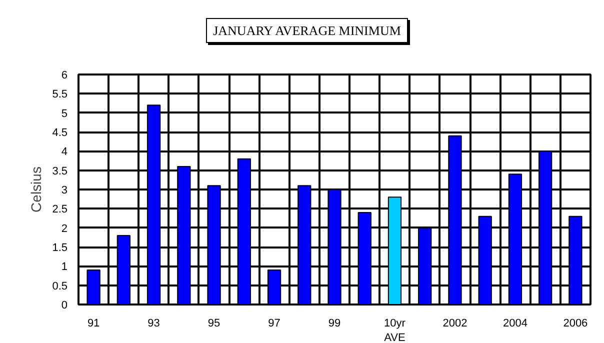  What do you see at coordinates (64, 267) in the screenshot?
I see `y-tick-label: 1` at bounding box center [64, 267].